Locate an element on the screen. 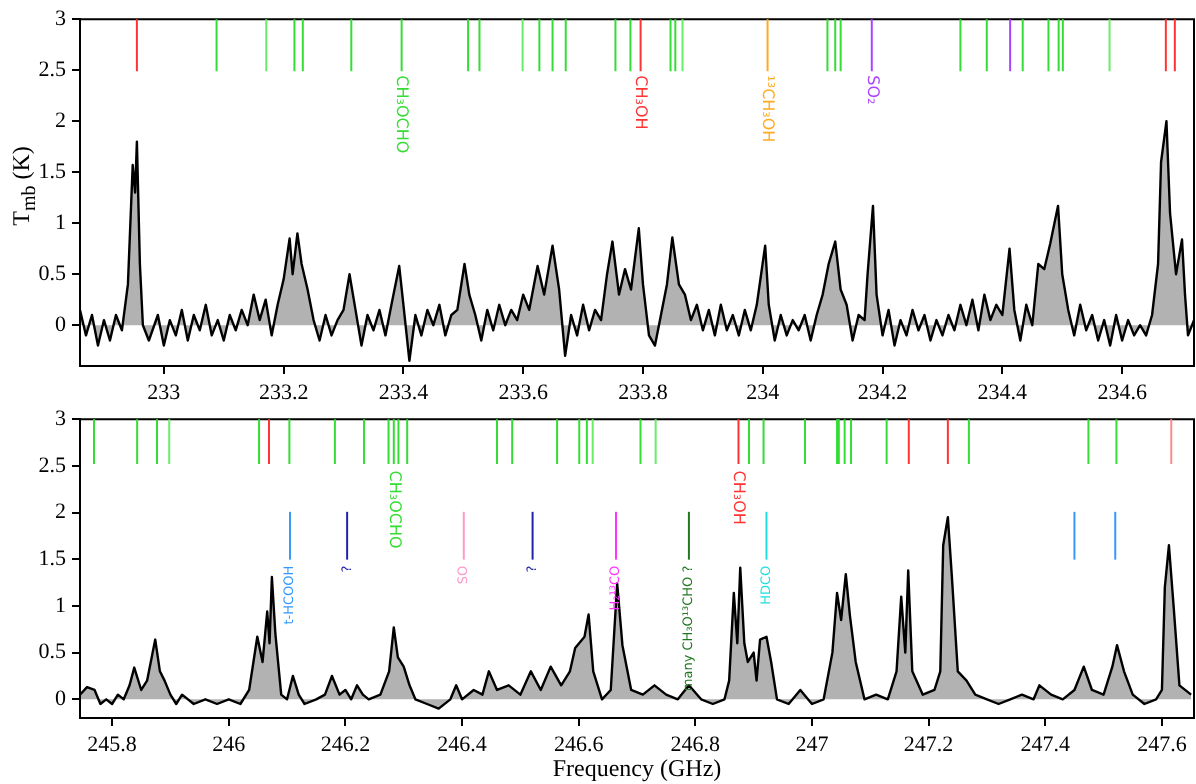 Image resolution: width=1196 pixels, height=784 pixels. x-tick-label: 234.6 is located at coordinates (1122, 392).